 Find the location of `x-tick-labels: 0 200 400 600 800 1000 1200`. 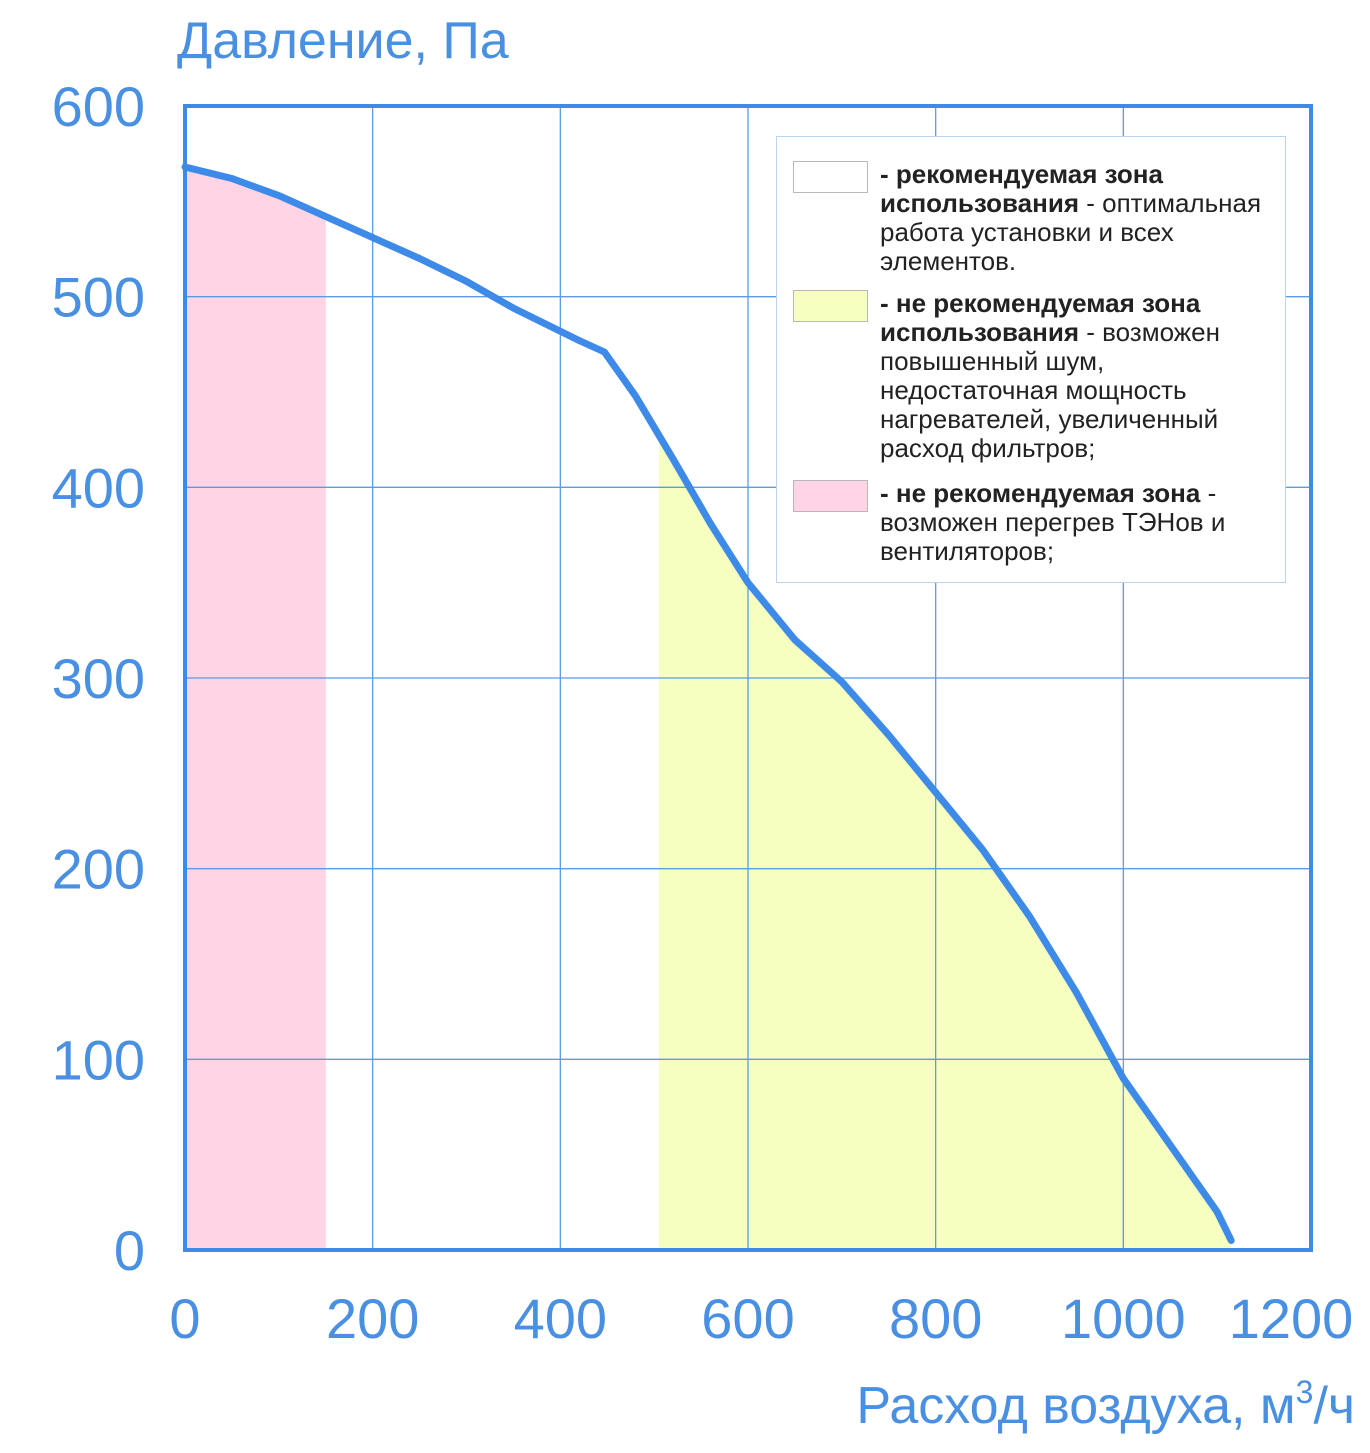

x-tick-labels: 0 200 400 600 800 1000 1200 is located at coordinates (761, 1318).